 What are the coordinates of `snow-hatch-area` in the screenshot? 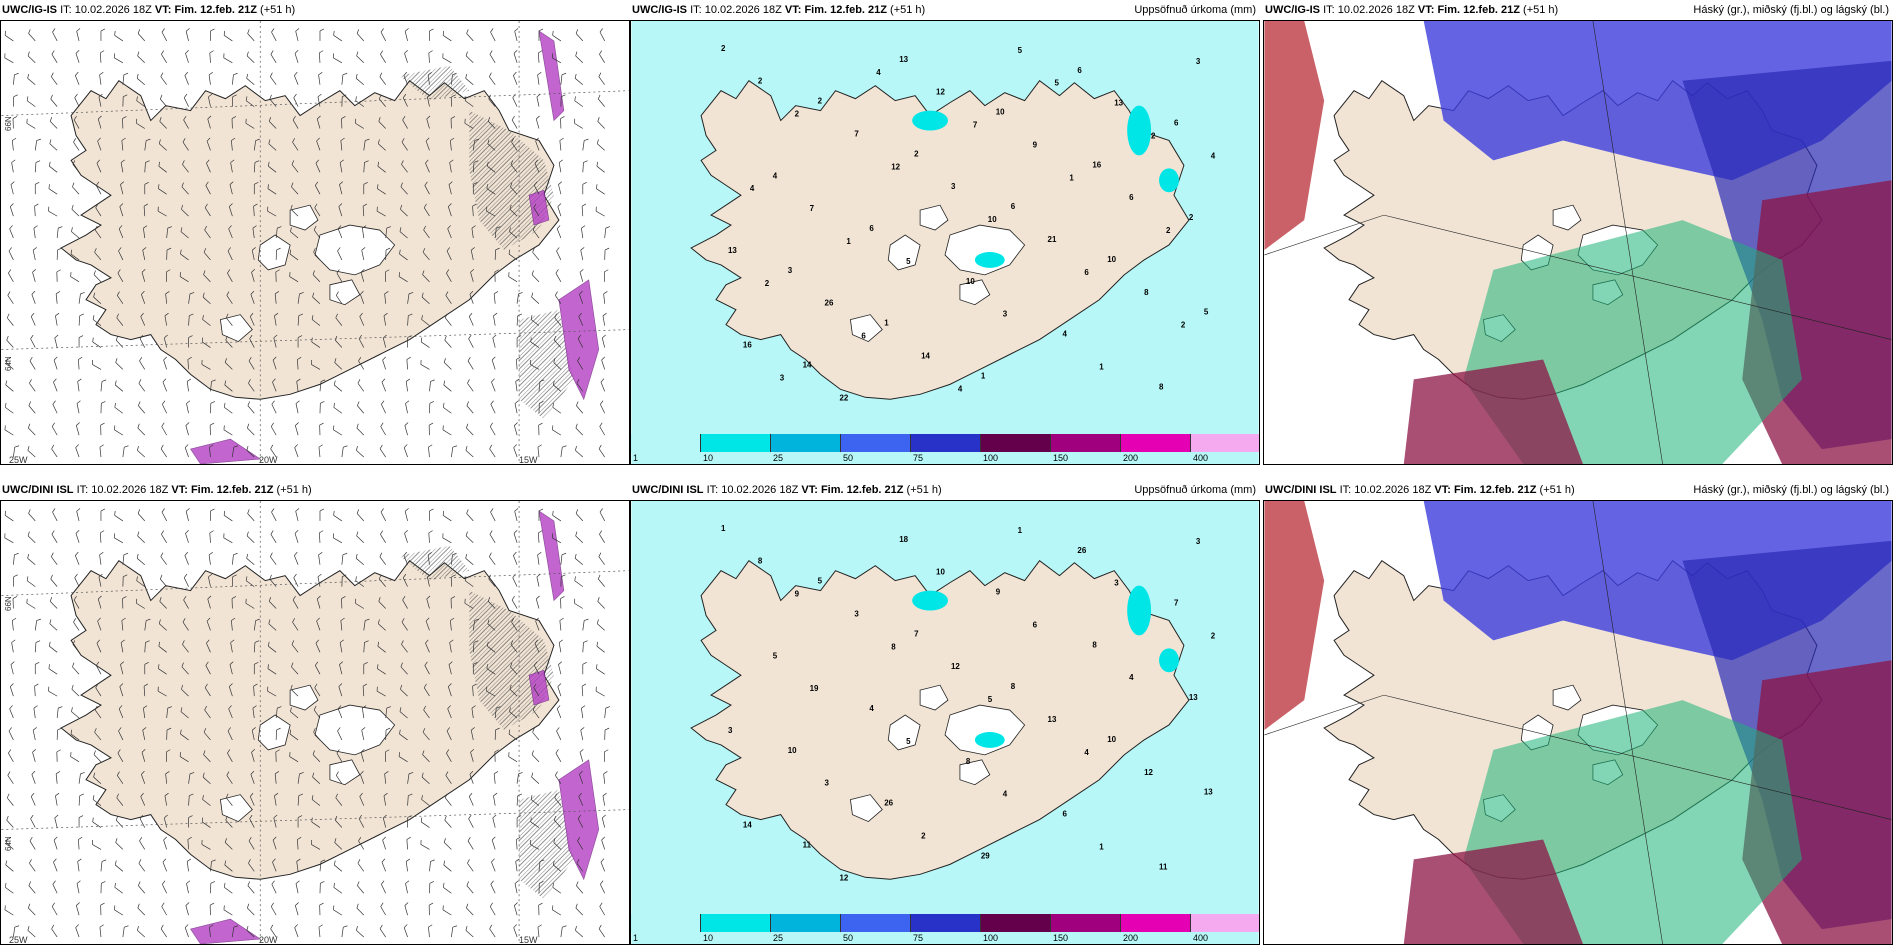 It's located at (434, 563).